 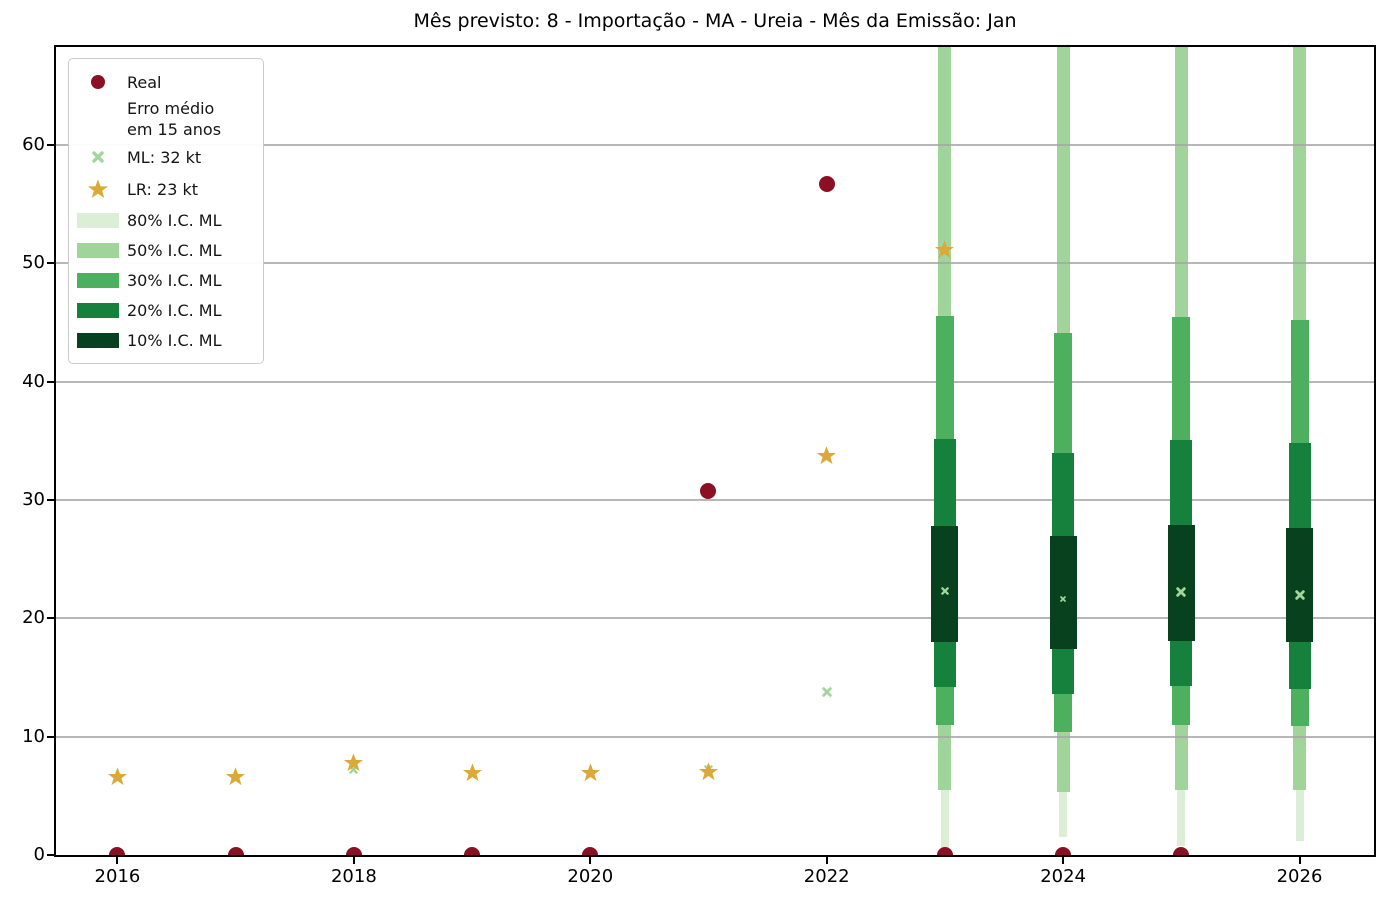 What do you see at coordinates (174, 340) in the screenshot?
I see `legend-label: 10% I.C. ML` at bounding box center [174, 340].